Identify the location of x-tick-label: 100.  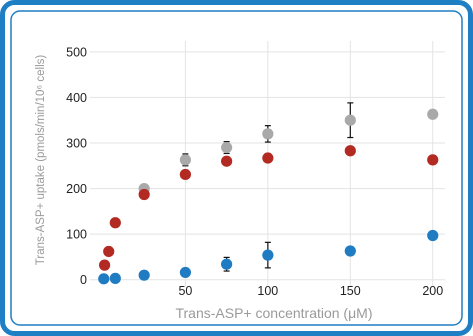
(267, 291).